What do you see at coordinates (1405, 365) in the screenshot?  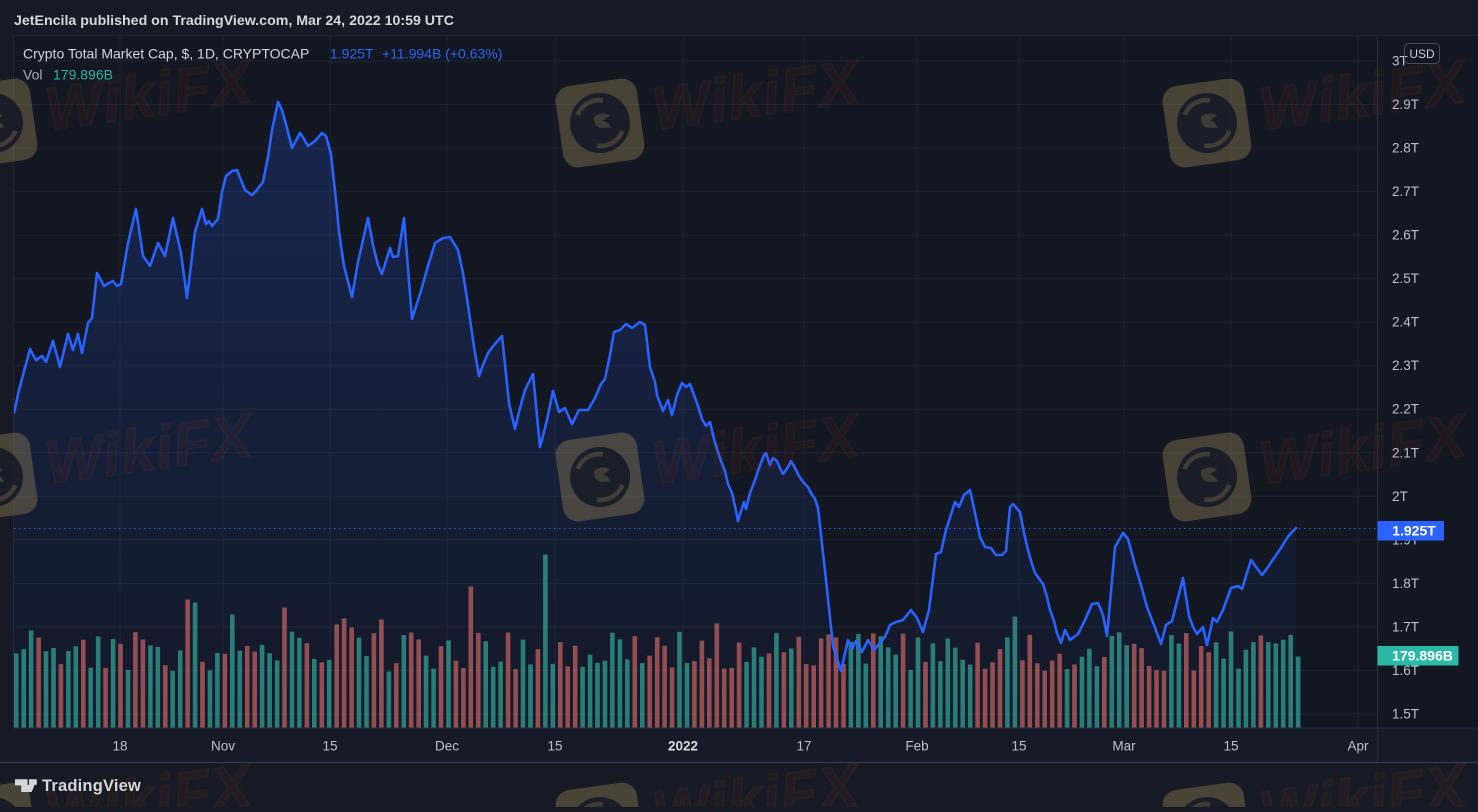 I see `svg-text: 2.3T` at bounding box center [1405, 365].